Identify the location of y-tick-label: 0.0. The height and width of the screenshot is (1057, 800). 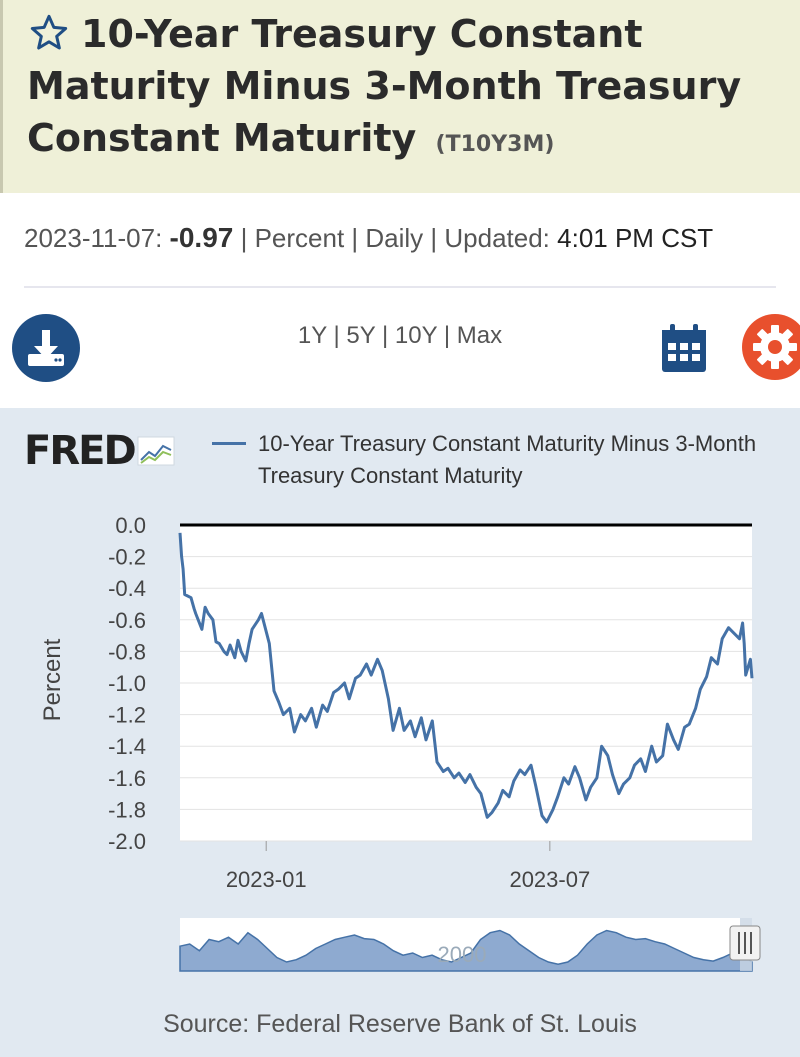
(130, 525).